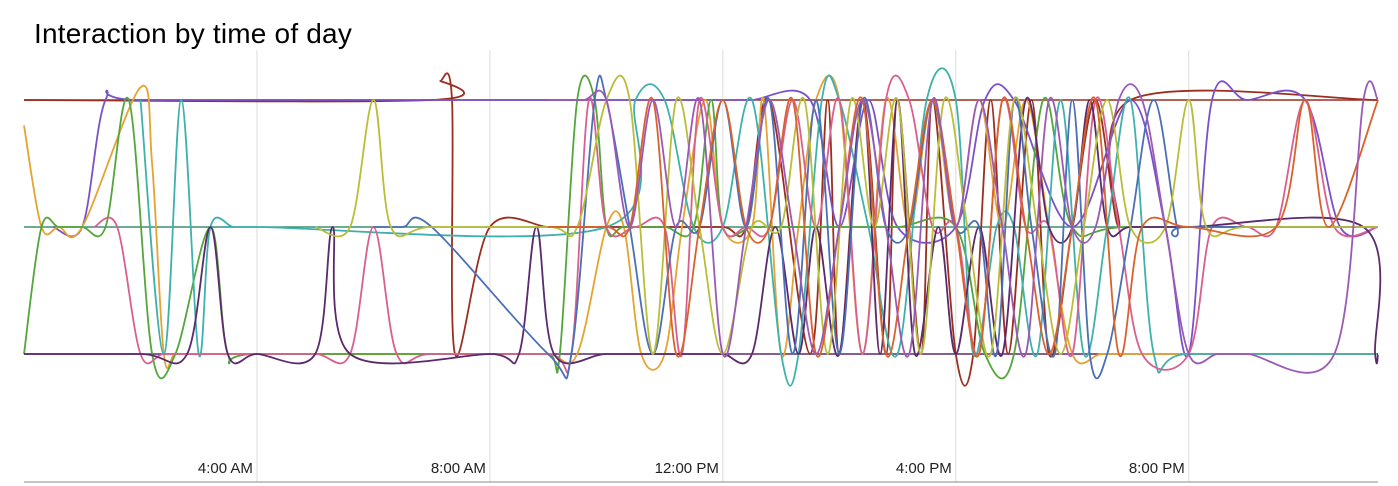  What do you see at coordinates (193, 33) in the screenshot?
I see `chart-title: Interaction by time of day` at bounding box center [193, 33].